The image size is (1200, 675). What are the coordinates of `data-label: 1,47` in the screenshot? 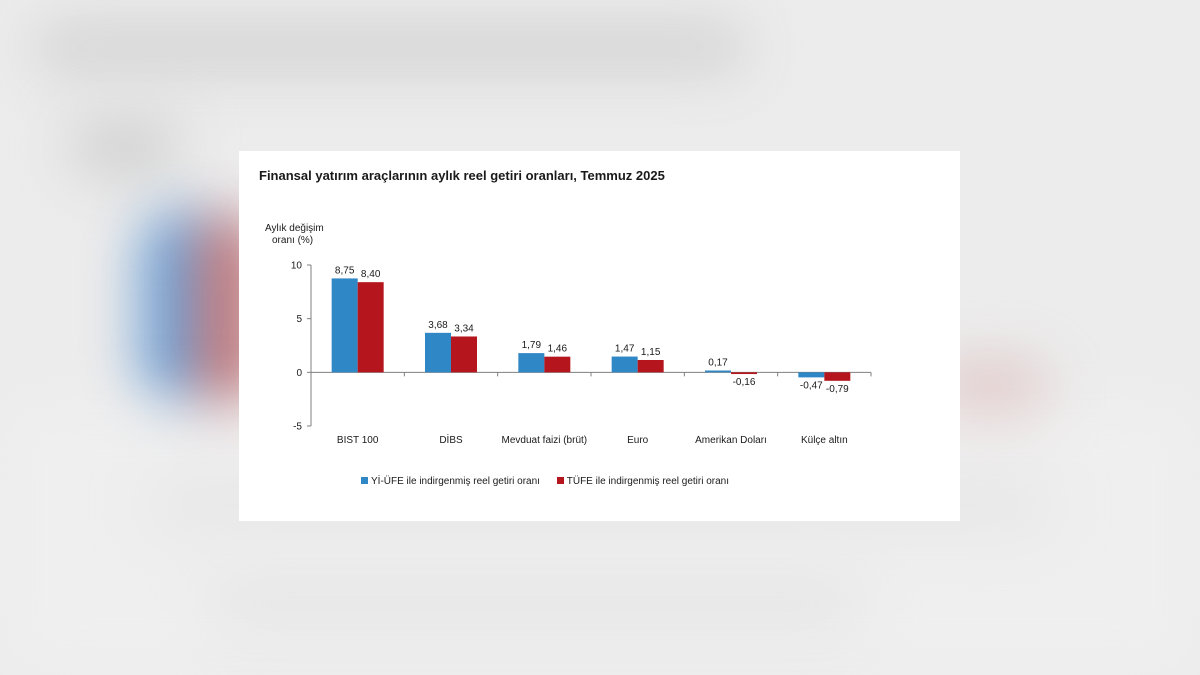 It's located at (625, 349).